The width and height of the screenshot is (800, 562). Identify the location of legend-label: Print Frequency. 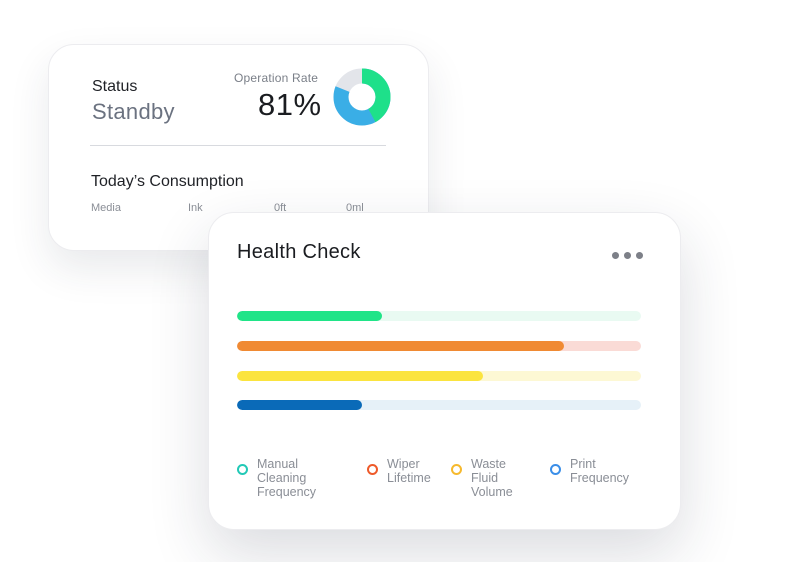
(600, 471).